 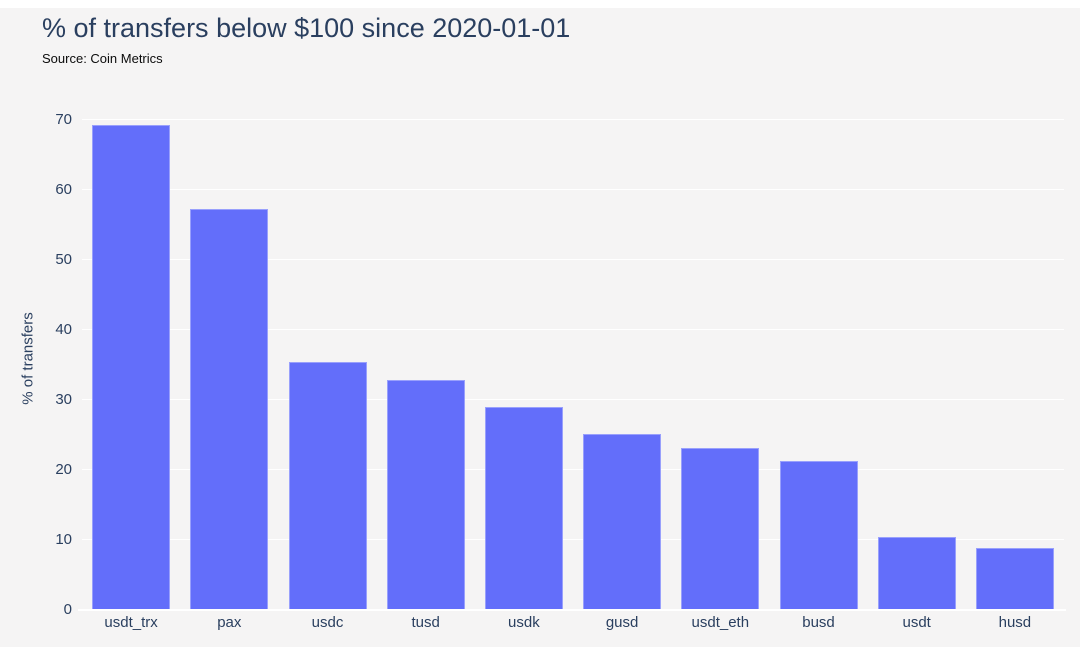 I want to click on bar-tusd, so click(x=425, y=495).